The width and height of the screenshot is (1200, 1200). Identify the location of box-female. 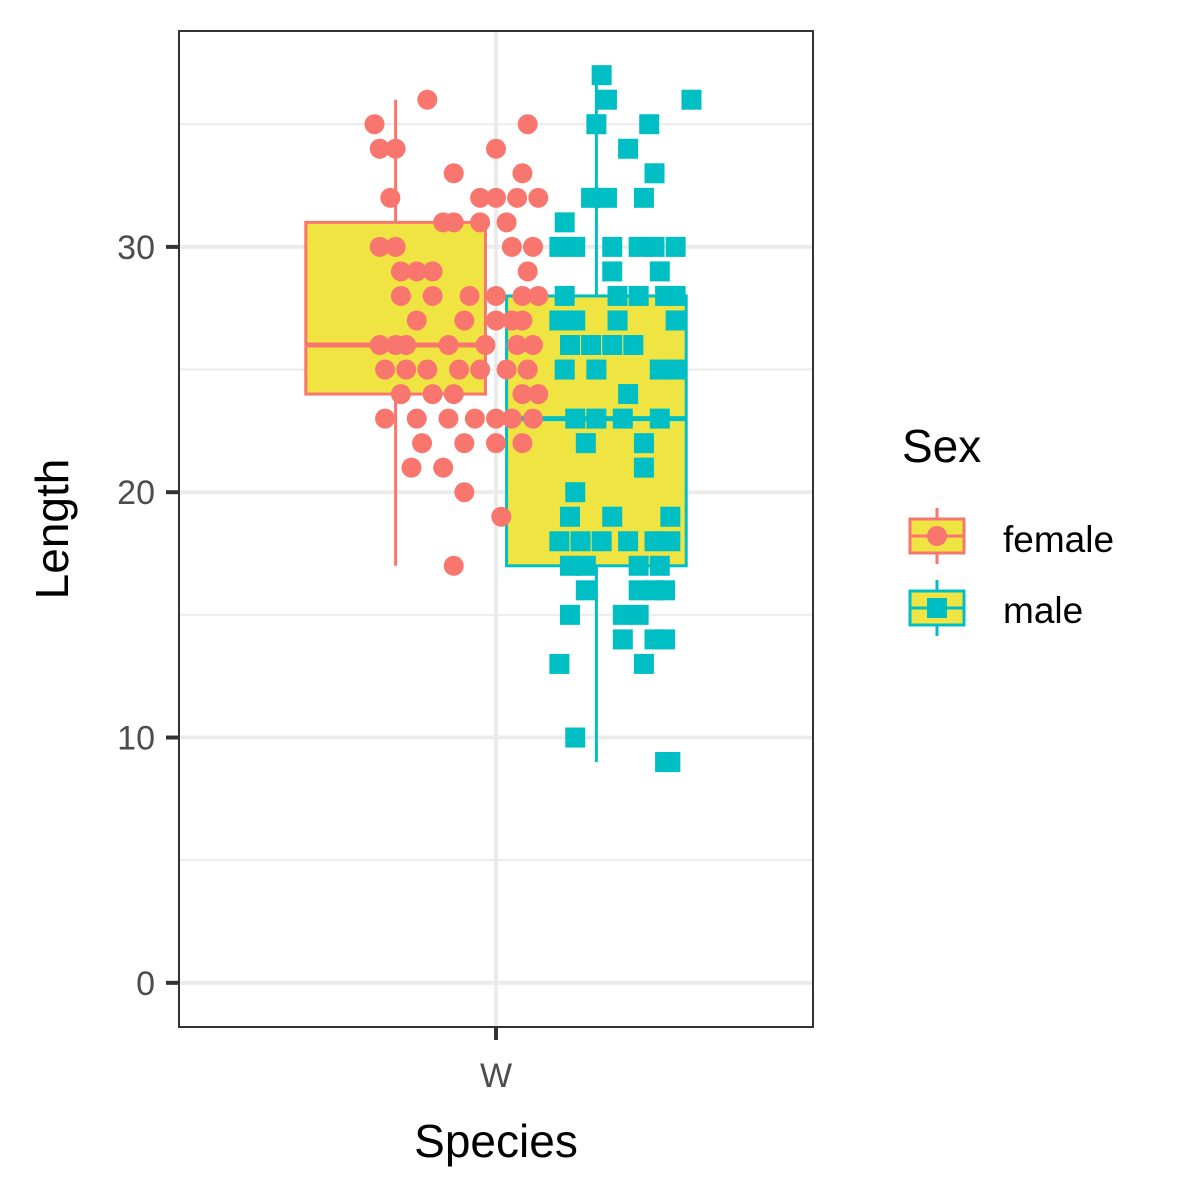
(395, 332).